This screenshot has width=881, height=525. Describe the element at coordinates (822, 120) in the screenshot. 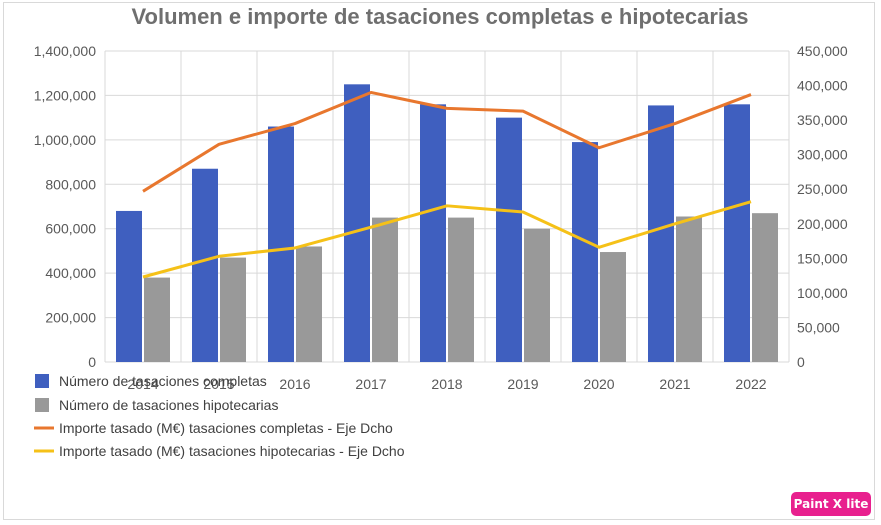

I see `right-tick-label: 350,000` at that location.